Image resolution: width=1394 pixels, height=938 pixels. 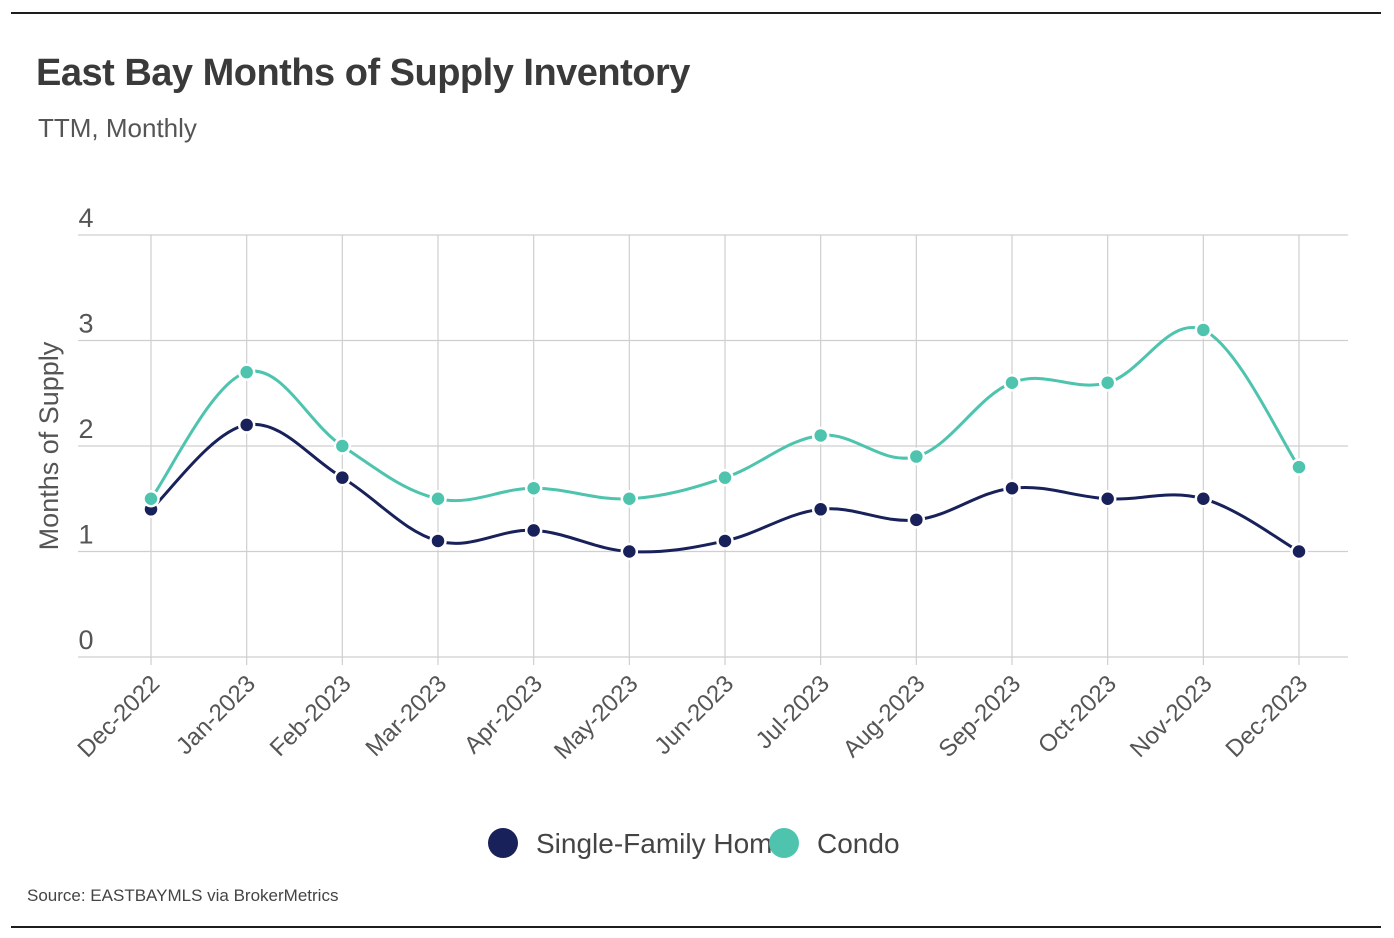 I want to click on y-axis-label: Months of Supply, so click(x=49, y=445).